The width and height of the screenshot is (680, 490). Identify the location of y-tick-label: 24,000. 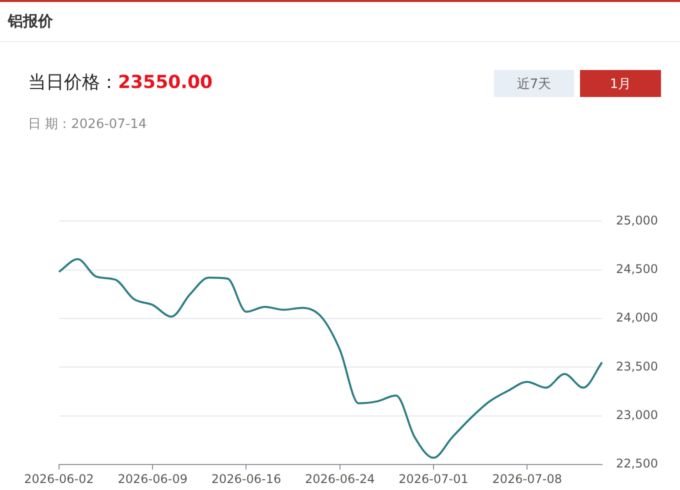
(637, 317).